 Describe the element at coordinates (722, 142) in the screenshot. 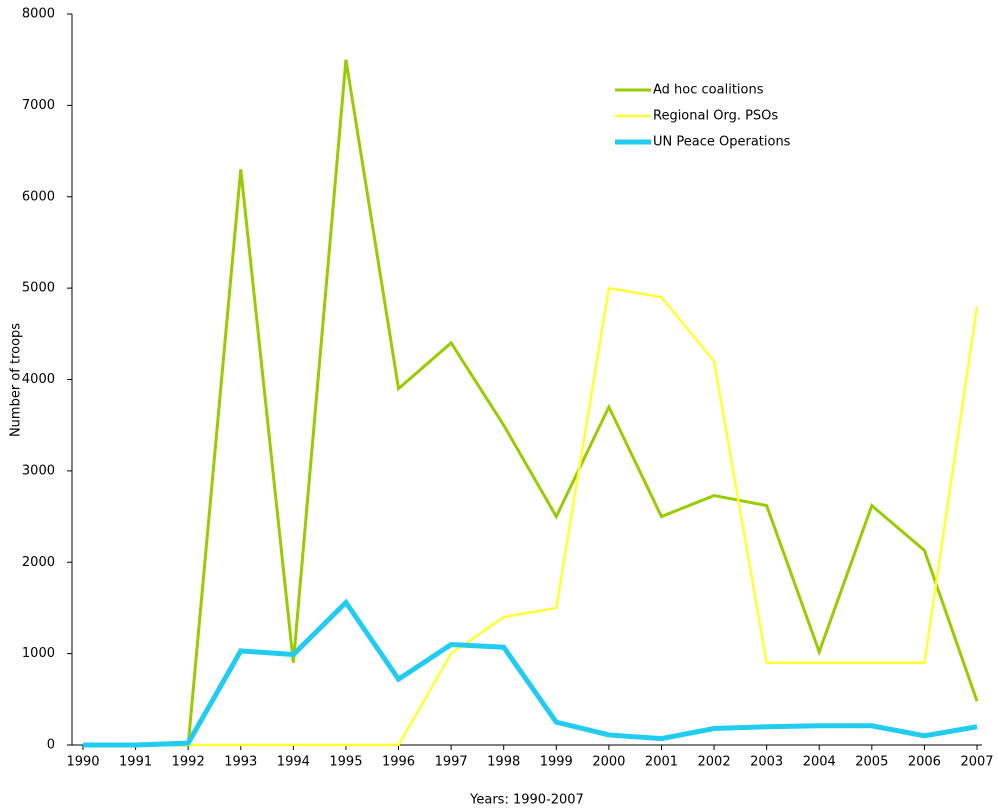

I see `legend-label: UN Peace Operations` at that location.